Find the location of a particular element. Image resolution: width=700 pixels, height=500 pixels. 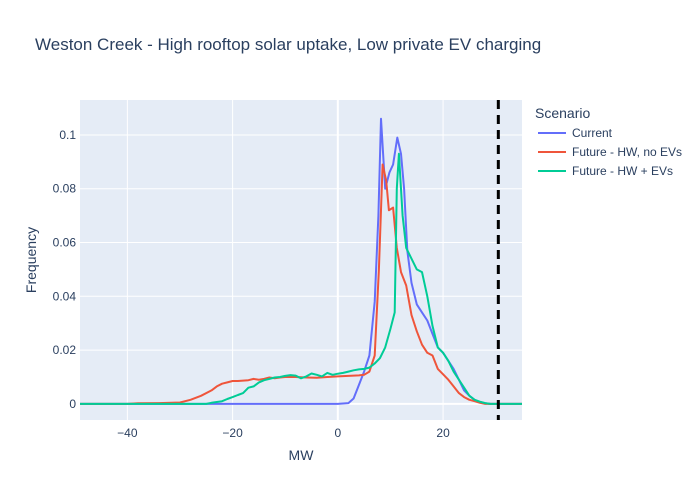

x-tick-label: −40 is located at coordinates (127, 433).